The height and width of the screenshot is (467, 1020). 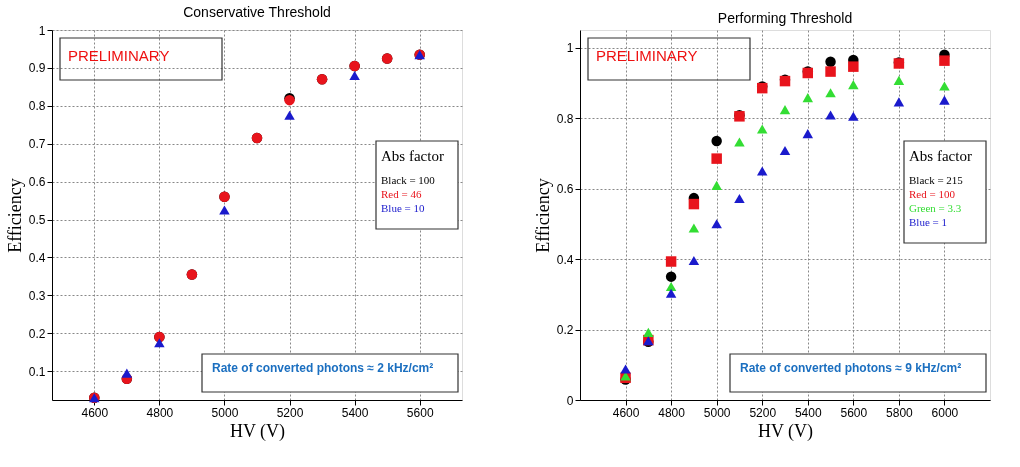 I want to click on chart-title: Conservative Threshold, so click(x=257, y=12).